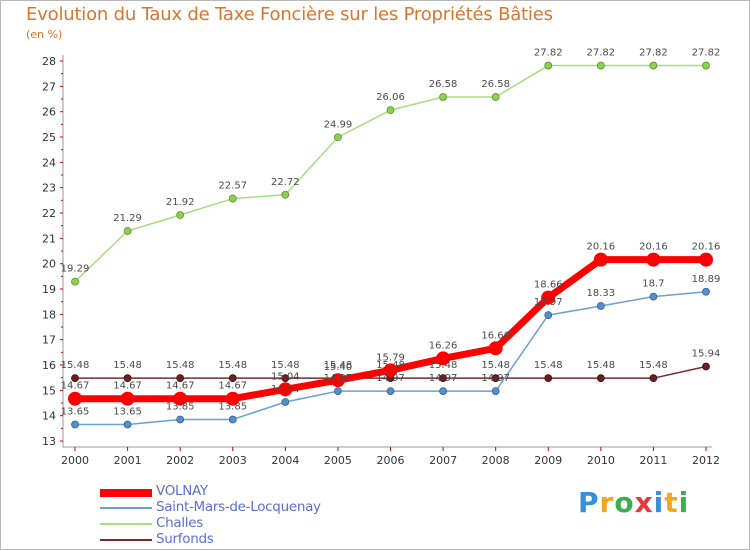  I want to click on x-tick-label: 2010, so click(601, 460).